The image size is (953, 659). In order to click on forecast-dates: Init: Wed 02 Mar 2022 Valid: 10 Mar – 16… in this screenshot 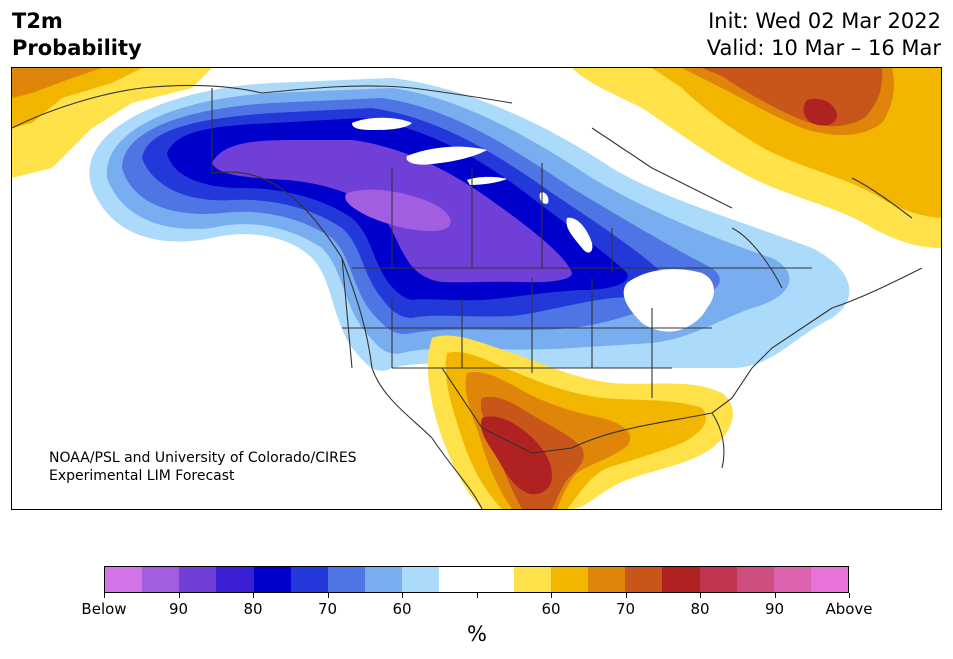, I will do `click(824, 35)`.